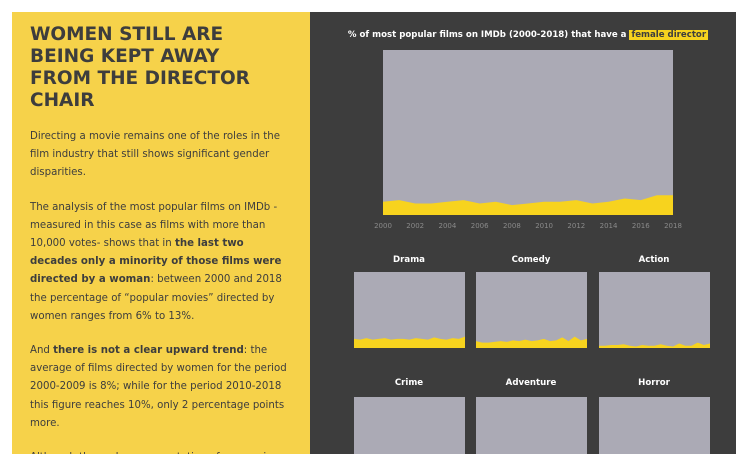 This screenshot has width=736, height=454. What do you see at coordinates (595, 260) in the screenshot?
I see `chart-title: Action` at bounding box center [595, 260].